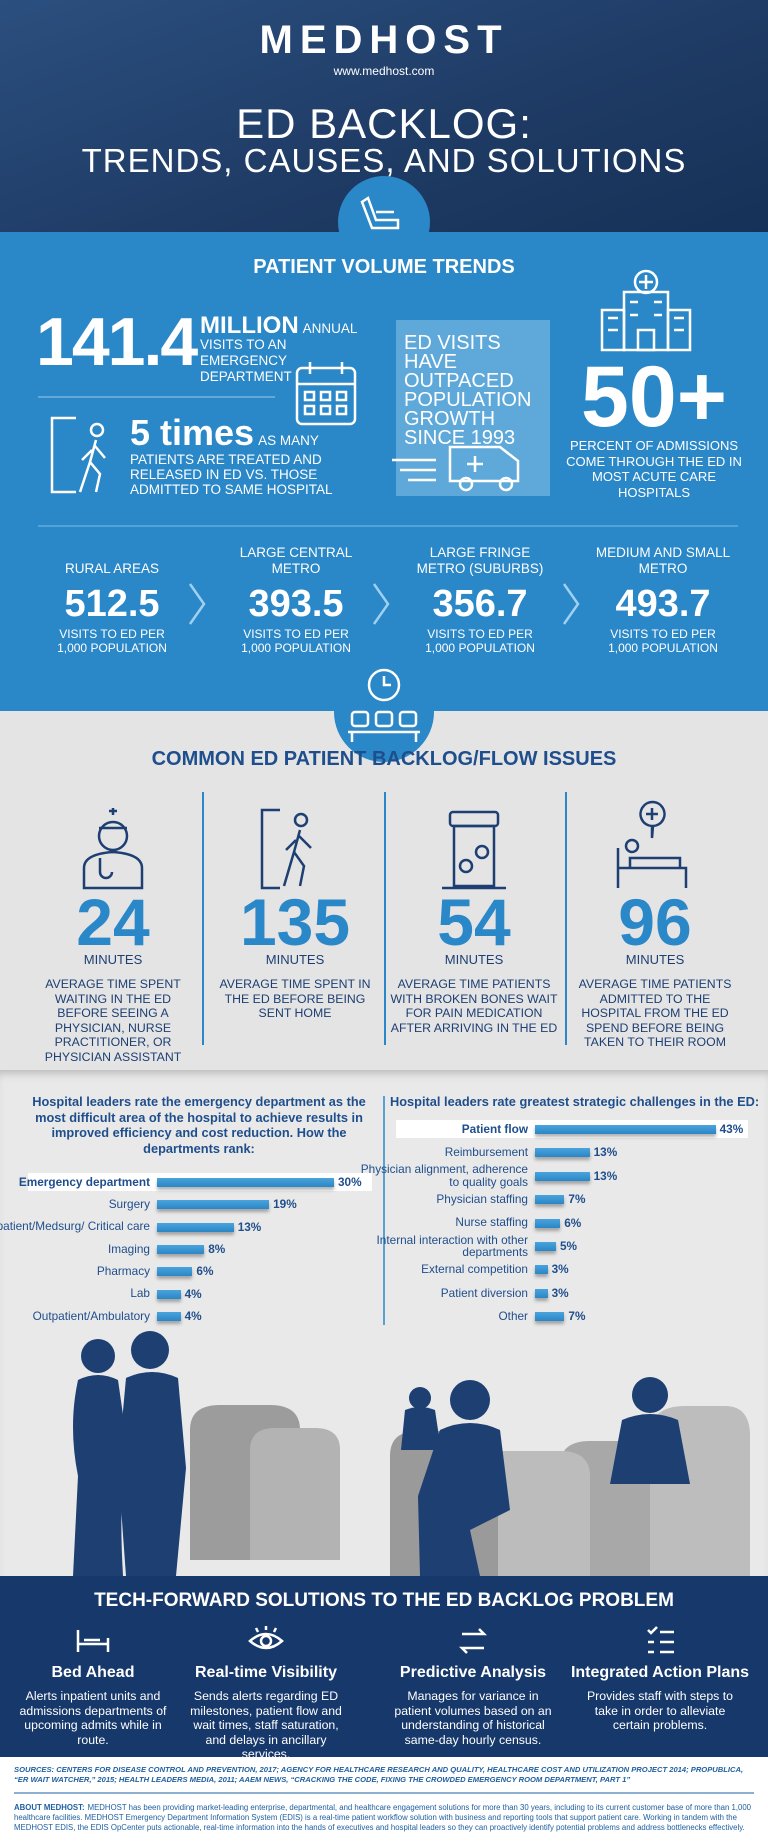  Describe the element at coordinates (192, 432) in the screenshot. I see `stat-value: 5 times` at that location.